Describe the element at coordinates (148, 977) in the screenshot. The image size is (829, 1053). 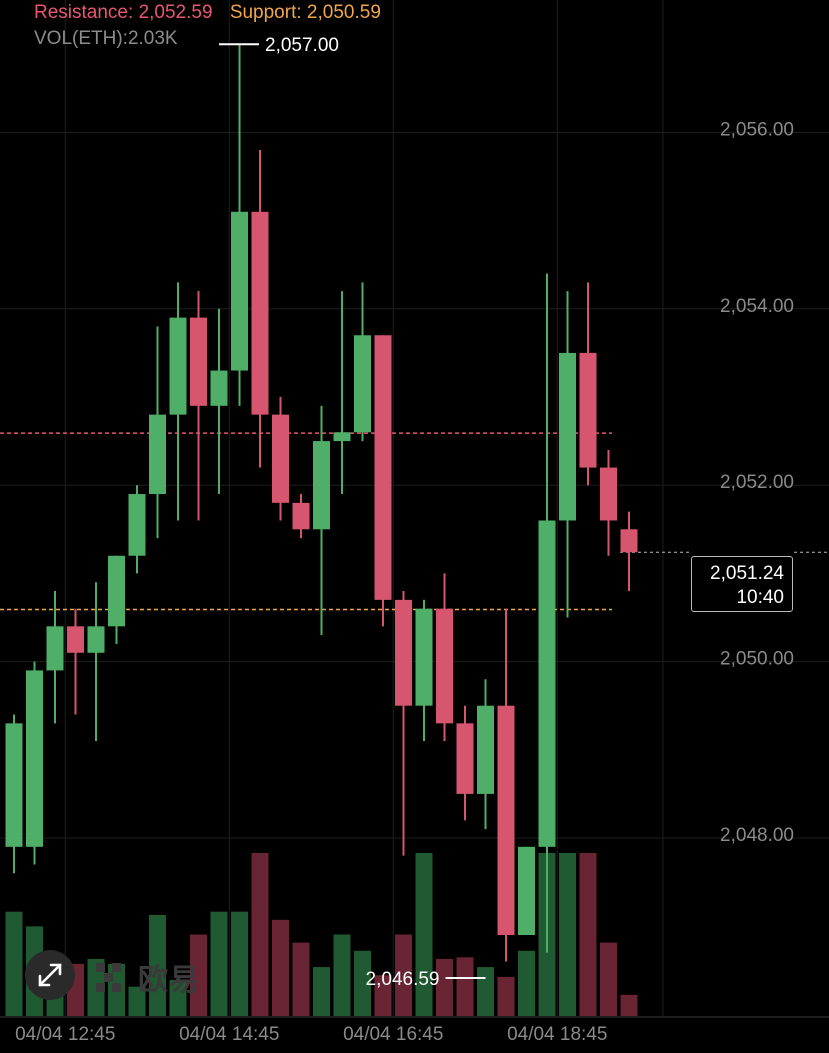
I see `exchange-watermark: 欧易` at that location.